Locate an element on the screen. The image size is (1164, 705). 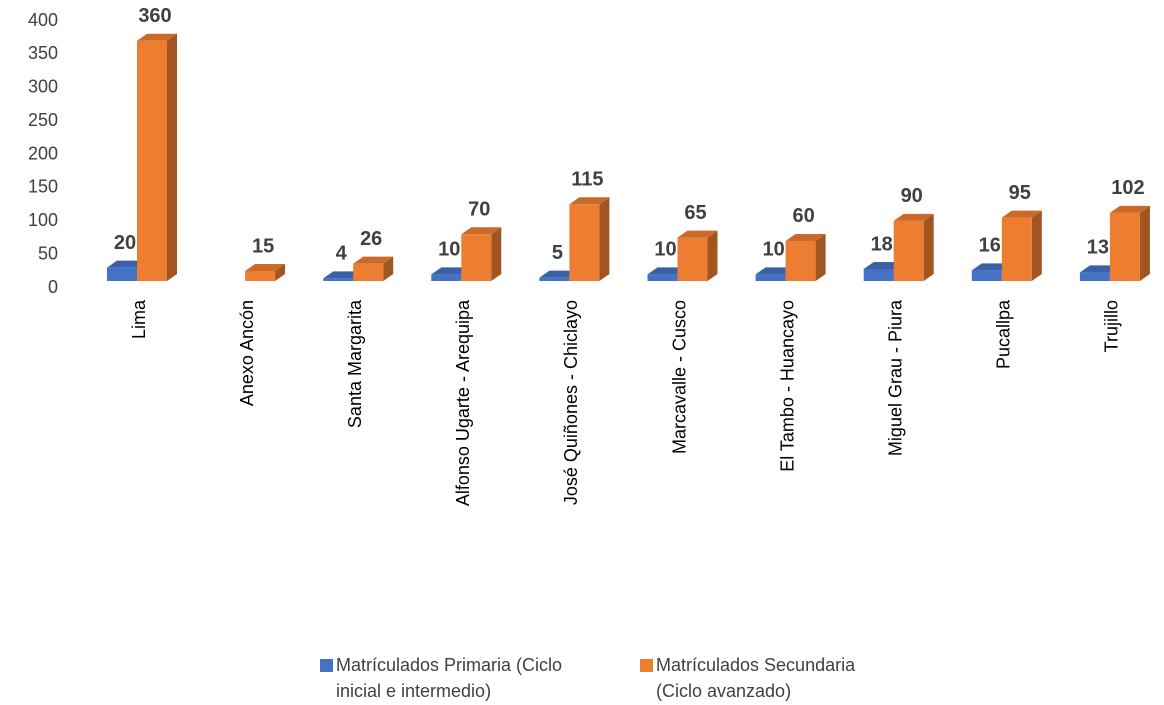
legend-label: Matrículados Secundaria (Ciclo avanzado) is located at coordinates (756, 678).